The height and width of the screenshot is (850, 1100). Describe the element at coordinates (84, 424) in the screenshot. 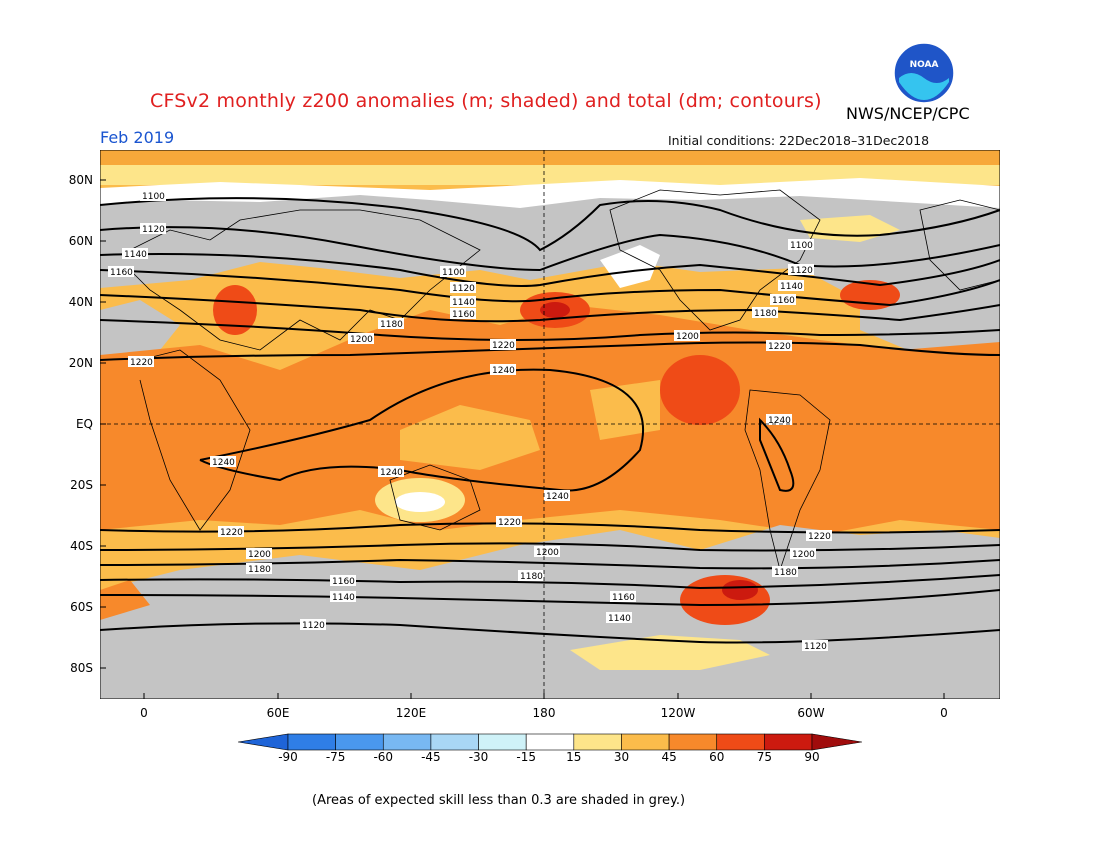

I see `lat-label: EQ` at that location.